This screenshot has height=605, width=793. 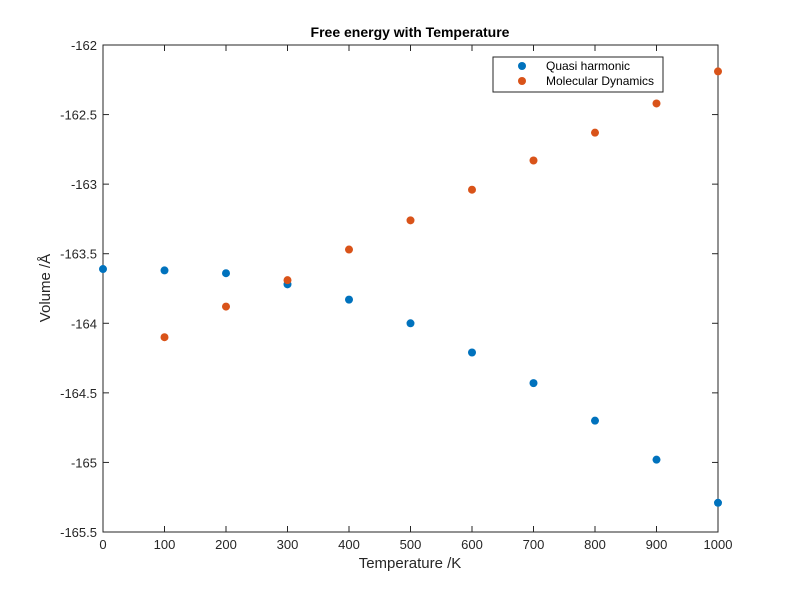 What do you see at coordinates (78, 254) in the screenshot?
I see `y-tick-label: -163.5` at bounding box center [78, 254].